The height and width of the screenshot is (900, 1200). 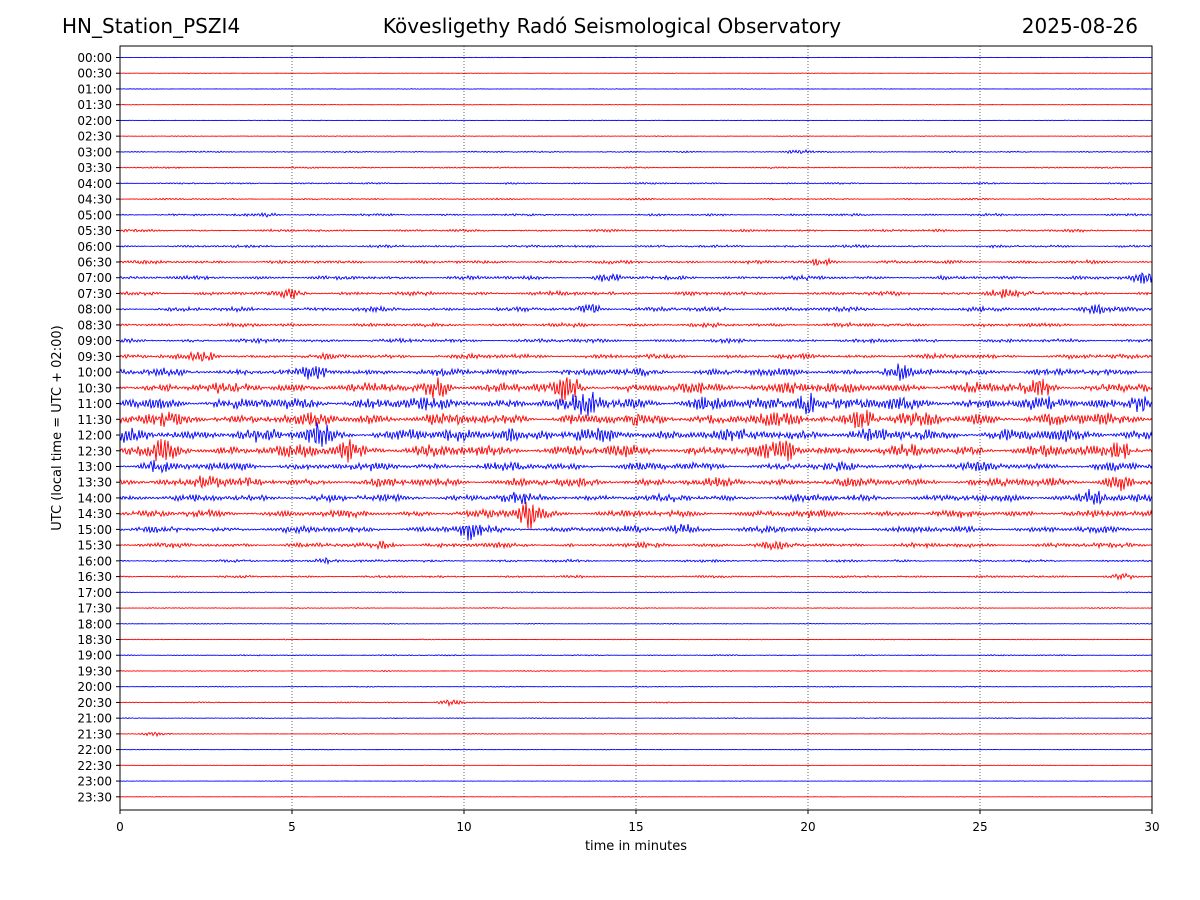 What do you see at coordinates (94, 74) in the screenshot?
I see `y-tick-label: 00:30` at bounding box center [94, 74].